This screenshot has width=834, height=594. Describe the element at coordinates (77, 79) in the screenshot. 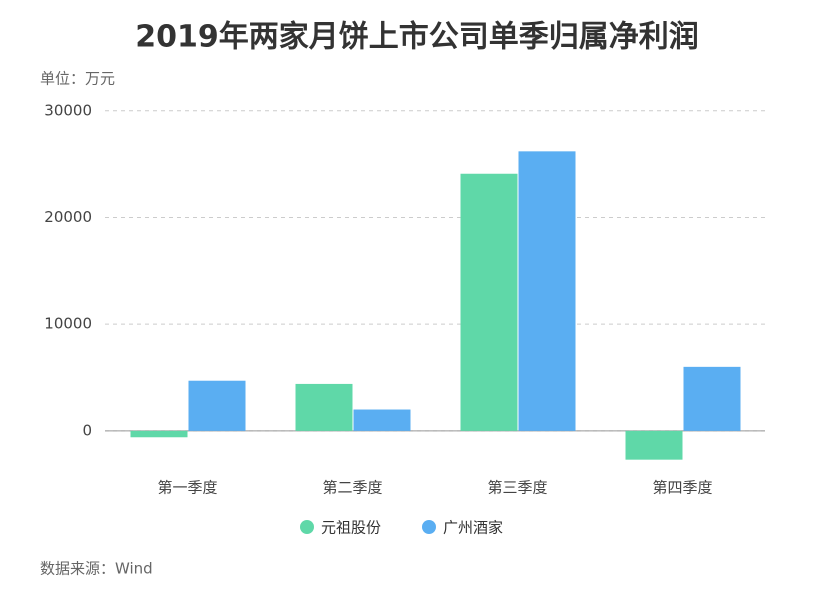

I see `unit-label: 单位：万元` at that location.